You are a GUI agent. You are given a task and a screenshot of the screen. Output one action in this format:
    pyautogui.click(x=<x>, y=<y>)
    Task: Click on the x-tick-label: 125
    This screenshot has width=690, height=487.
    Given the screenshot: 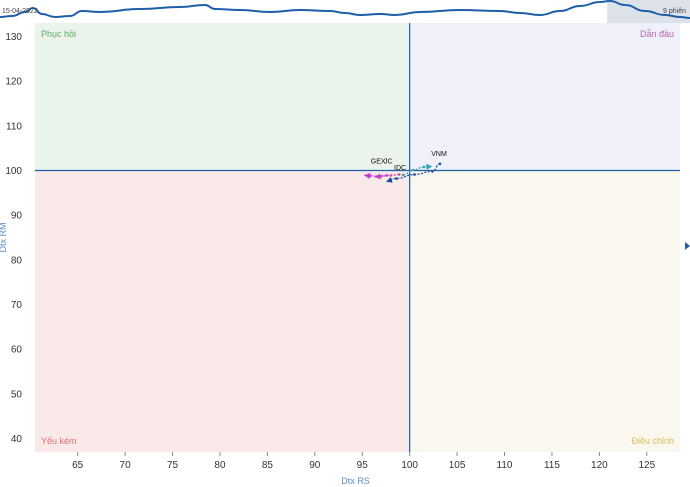 What is the action you would take?
    pyautogui.click(x=646, y=465)
    